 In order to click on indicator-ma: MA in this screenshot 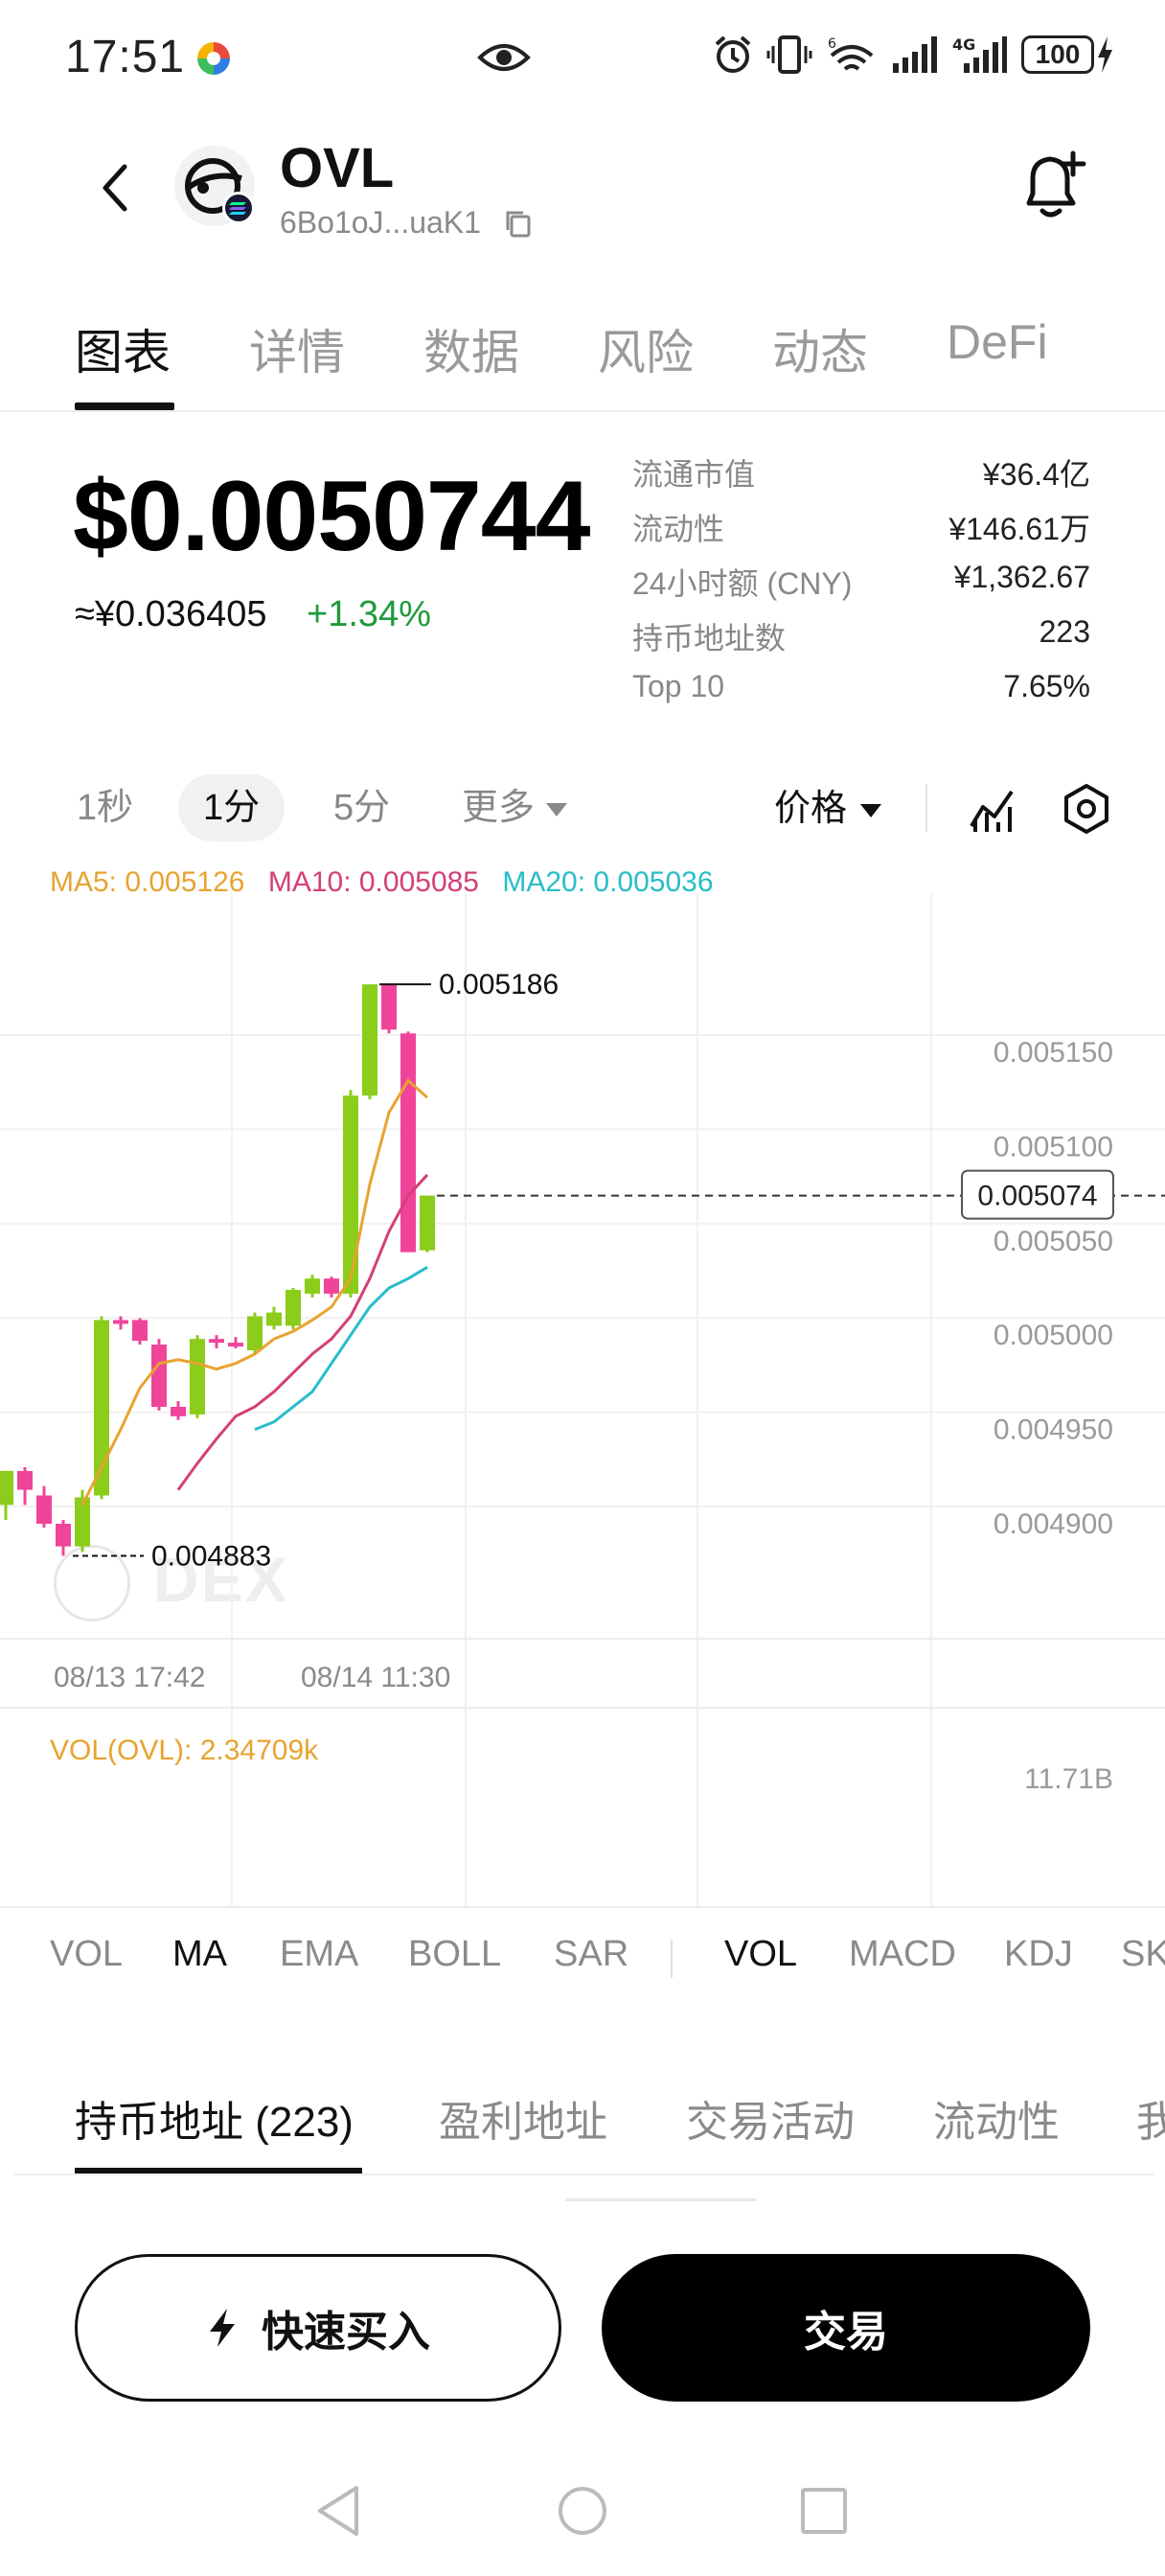, I will do `click(199, 1954)`.